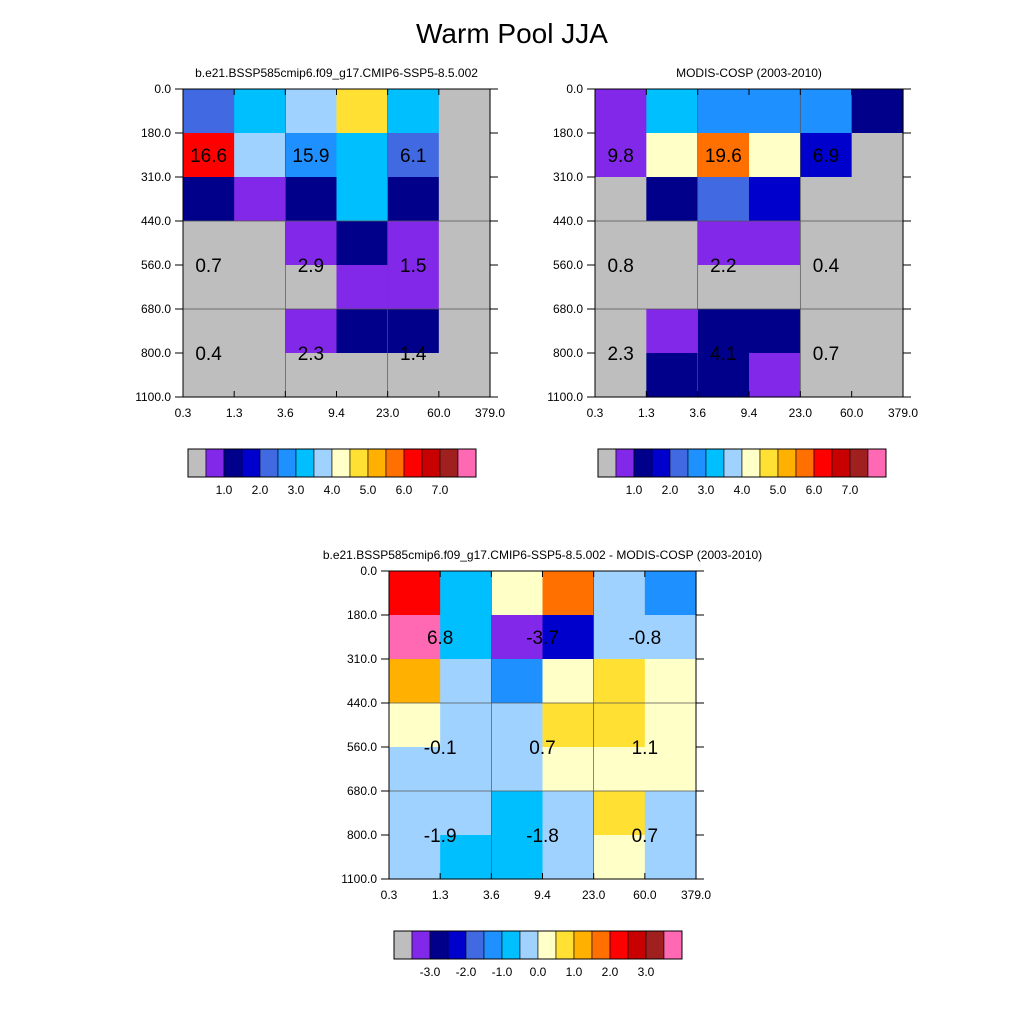  Describe the element at coordinates (359, 879) in the screenshot. I see `y-tick-label: 1100.0` at that location.